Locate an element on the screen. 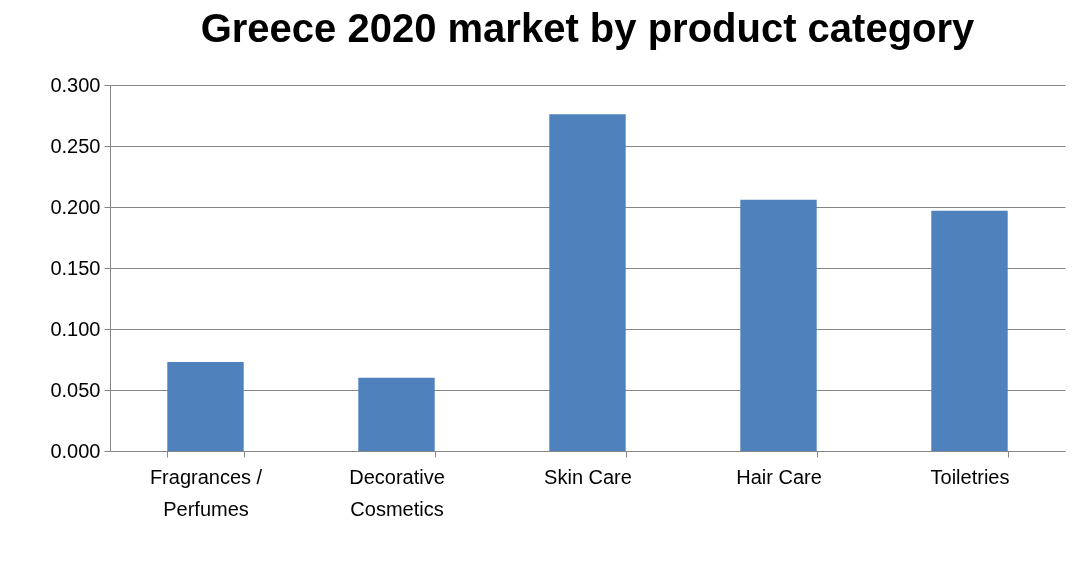 The height and width of the screenshot is (579, 1082). y-tick-label: 0.250 is located at coordinates (75, 145).